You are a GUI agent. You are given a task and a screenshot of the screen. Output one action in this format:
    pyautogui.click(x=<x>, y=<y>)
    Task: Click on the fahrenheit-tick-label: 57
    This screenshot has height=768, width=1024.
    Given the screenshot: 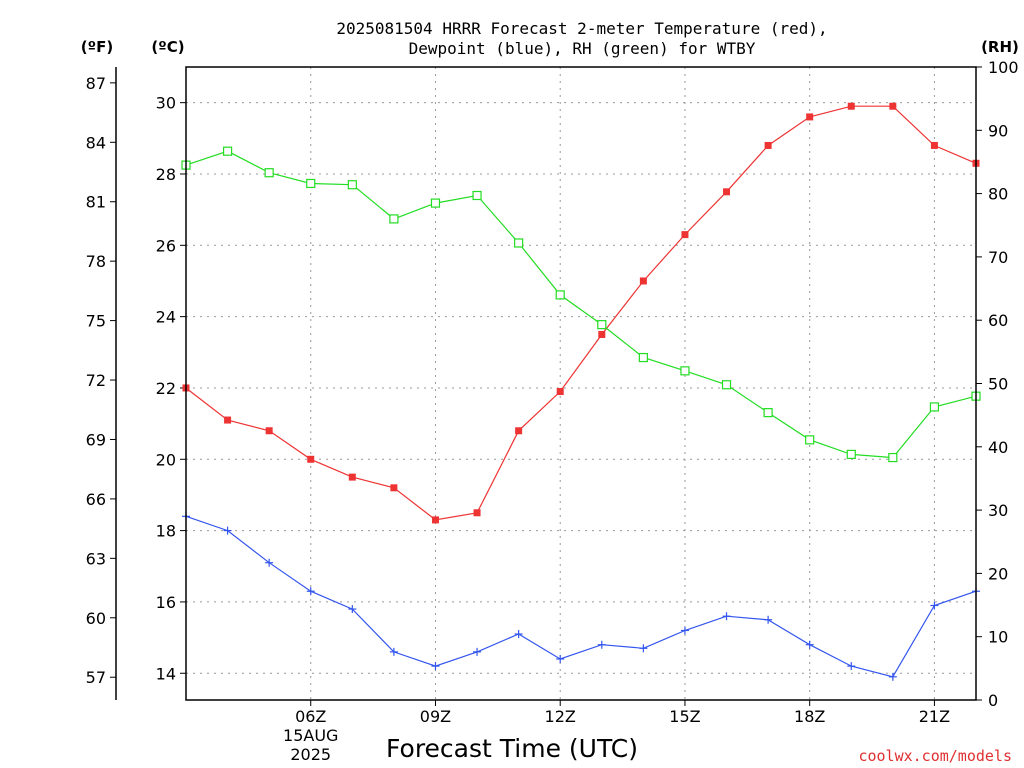 What is the action you would take?
    pyautogui.click(x=96, y=677)
    